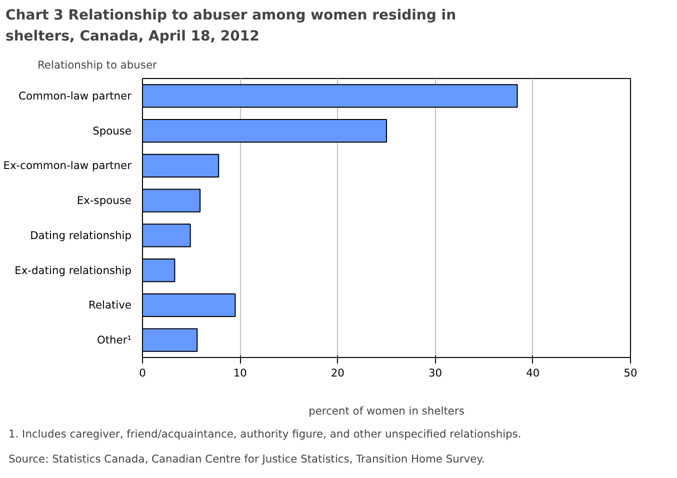 The image size is (677, 478). I want to click on y-tick-label: Common-law partner, so click(75, 95).